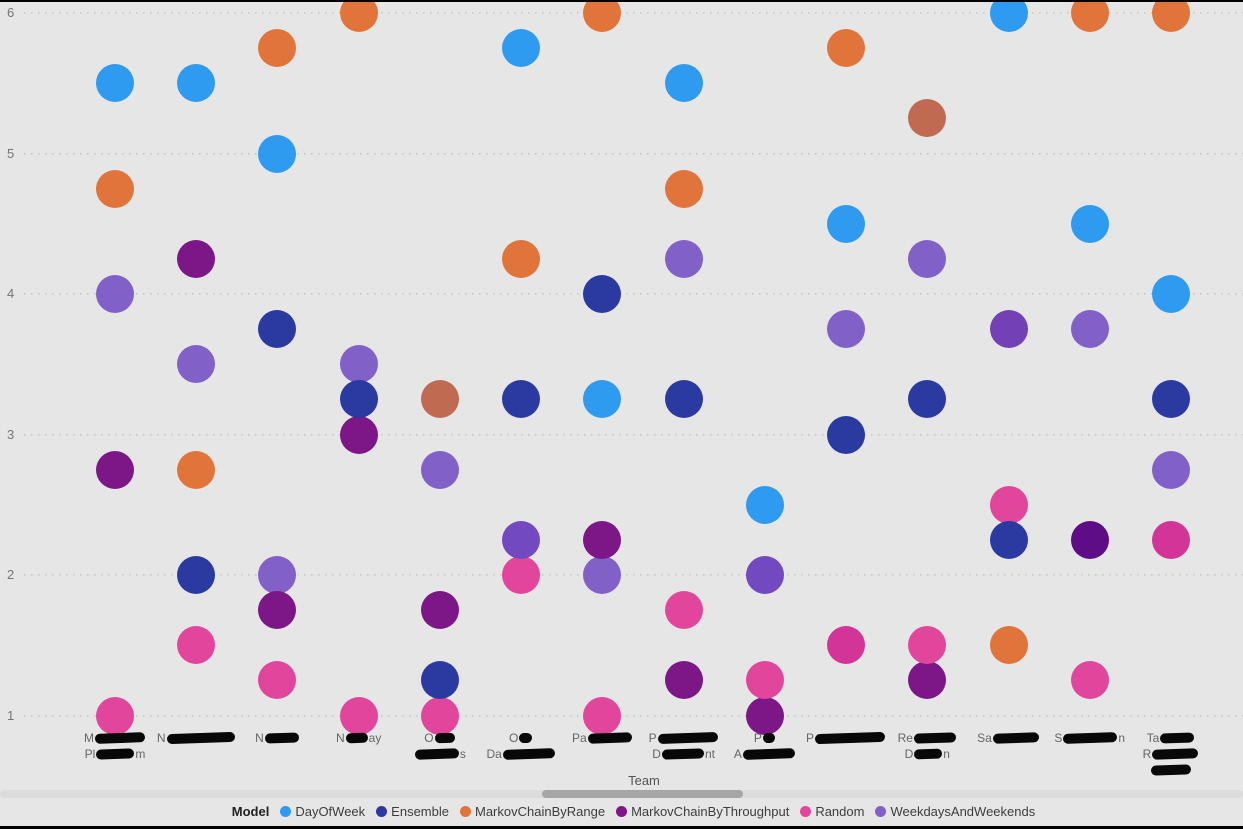  I want to click on horizontal-scrollbar, so click(621, 794).